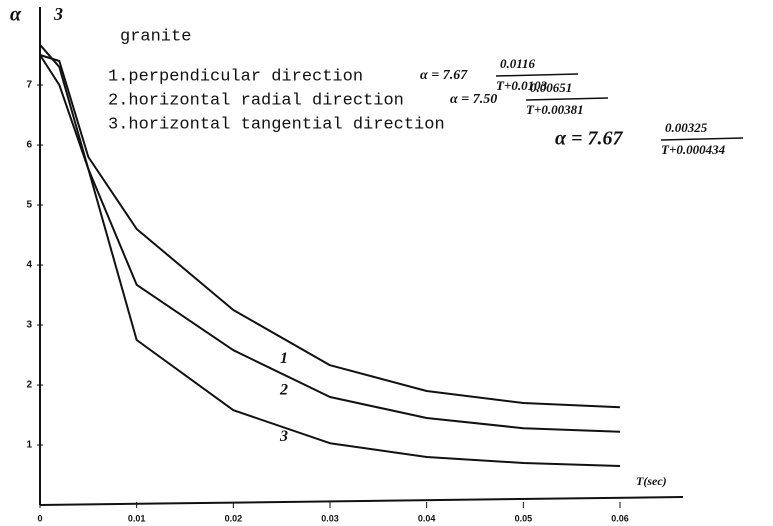 This screenshot has height=526, width=773. I want to click on y-tick-label: 6, so click(29, 145).